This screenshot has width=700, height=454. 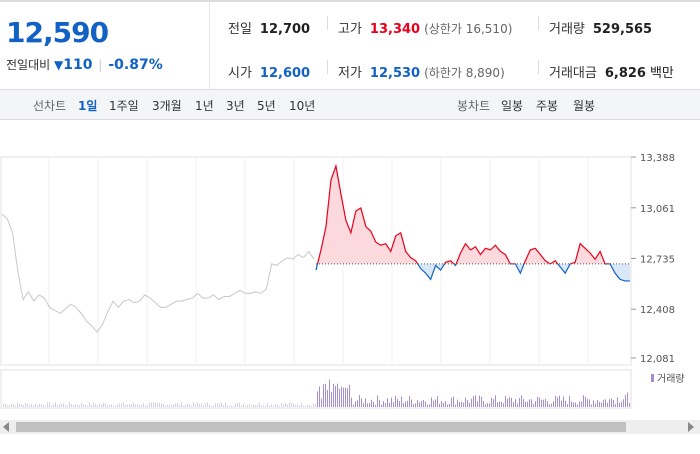 I want to click on stat-prev-close: 전일 12,700, so click(x=269, y=27).